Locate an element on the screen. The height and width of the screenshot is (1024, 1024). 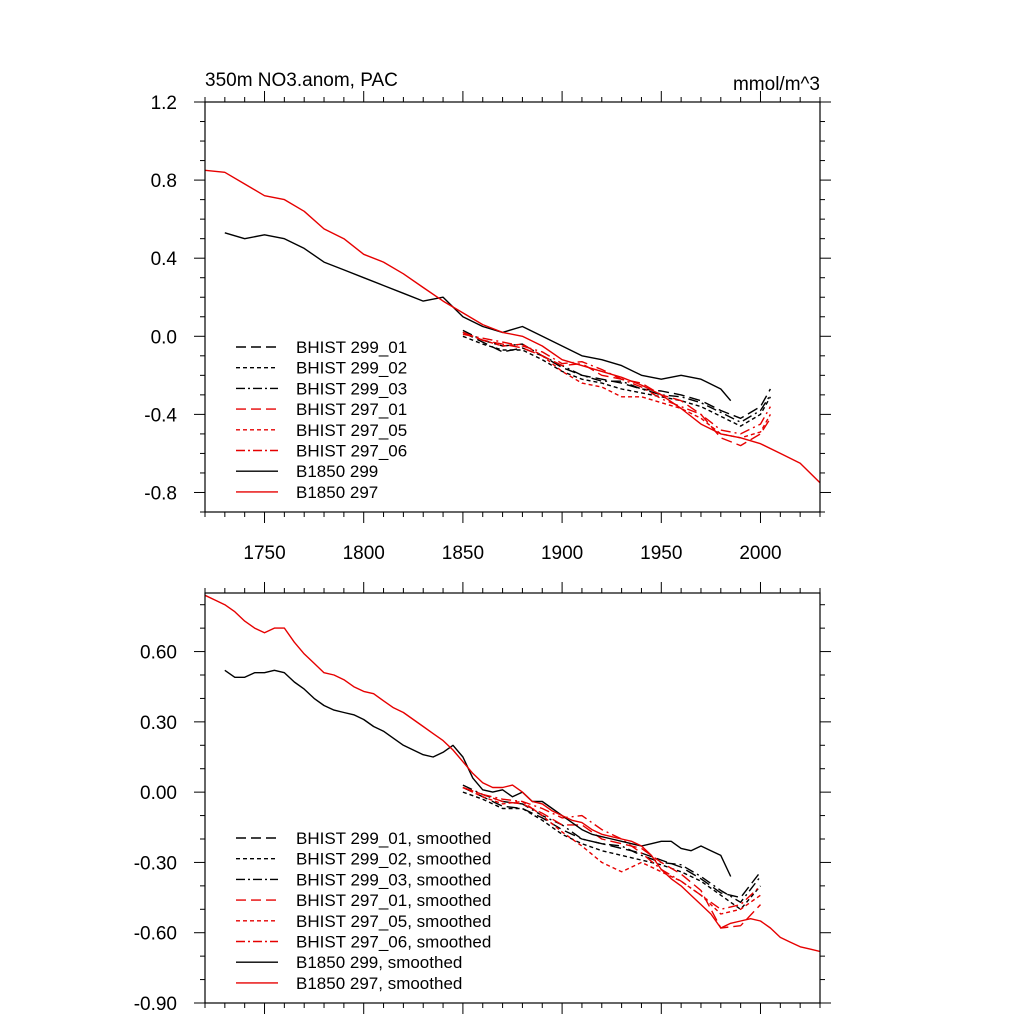
y-tick-label: 0.60 is located at coordinates (158, 653).